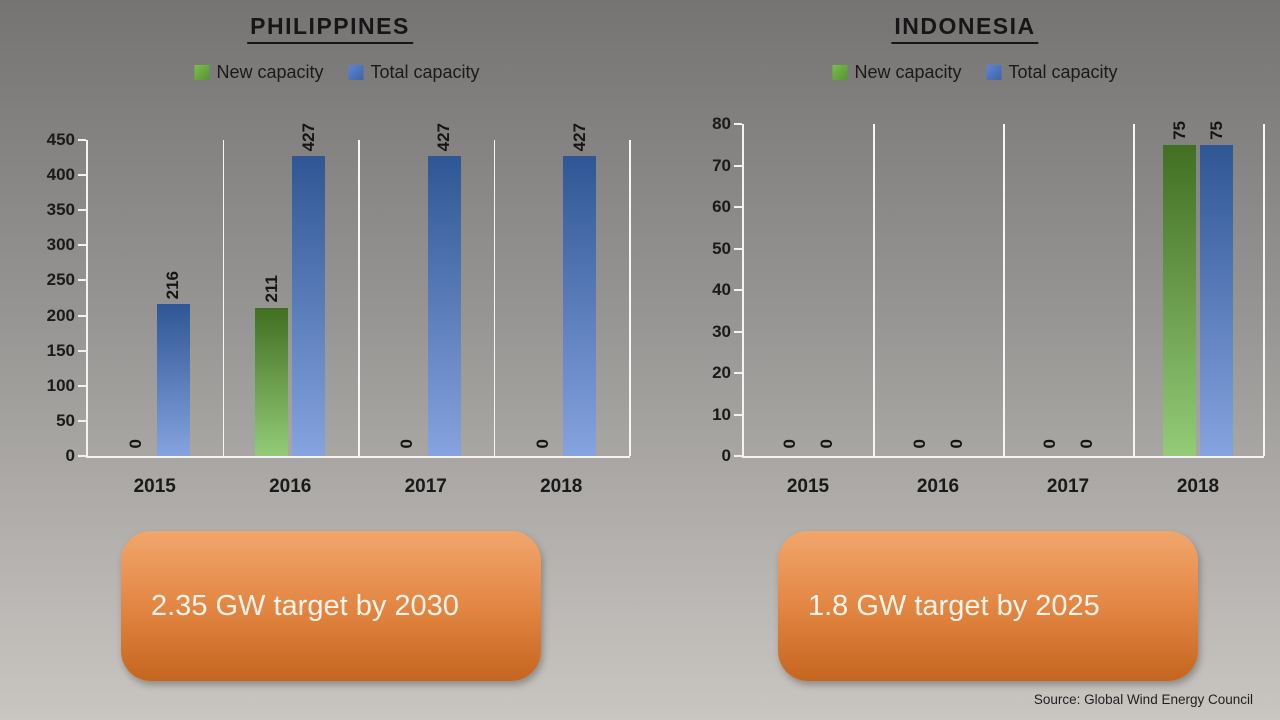 This screenshot has height=720, width=1280. Describe the element at coordinates (309, 306) in the screenshot. I see `bar-total-capacity-2016` at that location.